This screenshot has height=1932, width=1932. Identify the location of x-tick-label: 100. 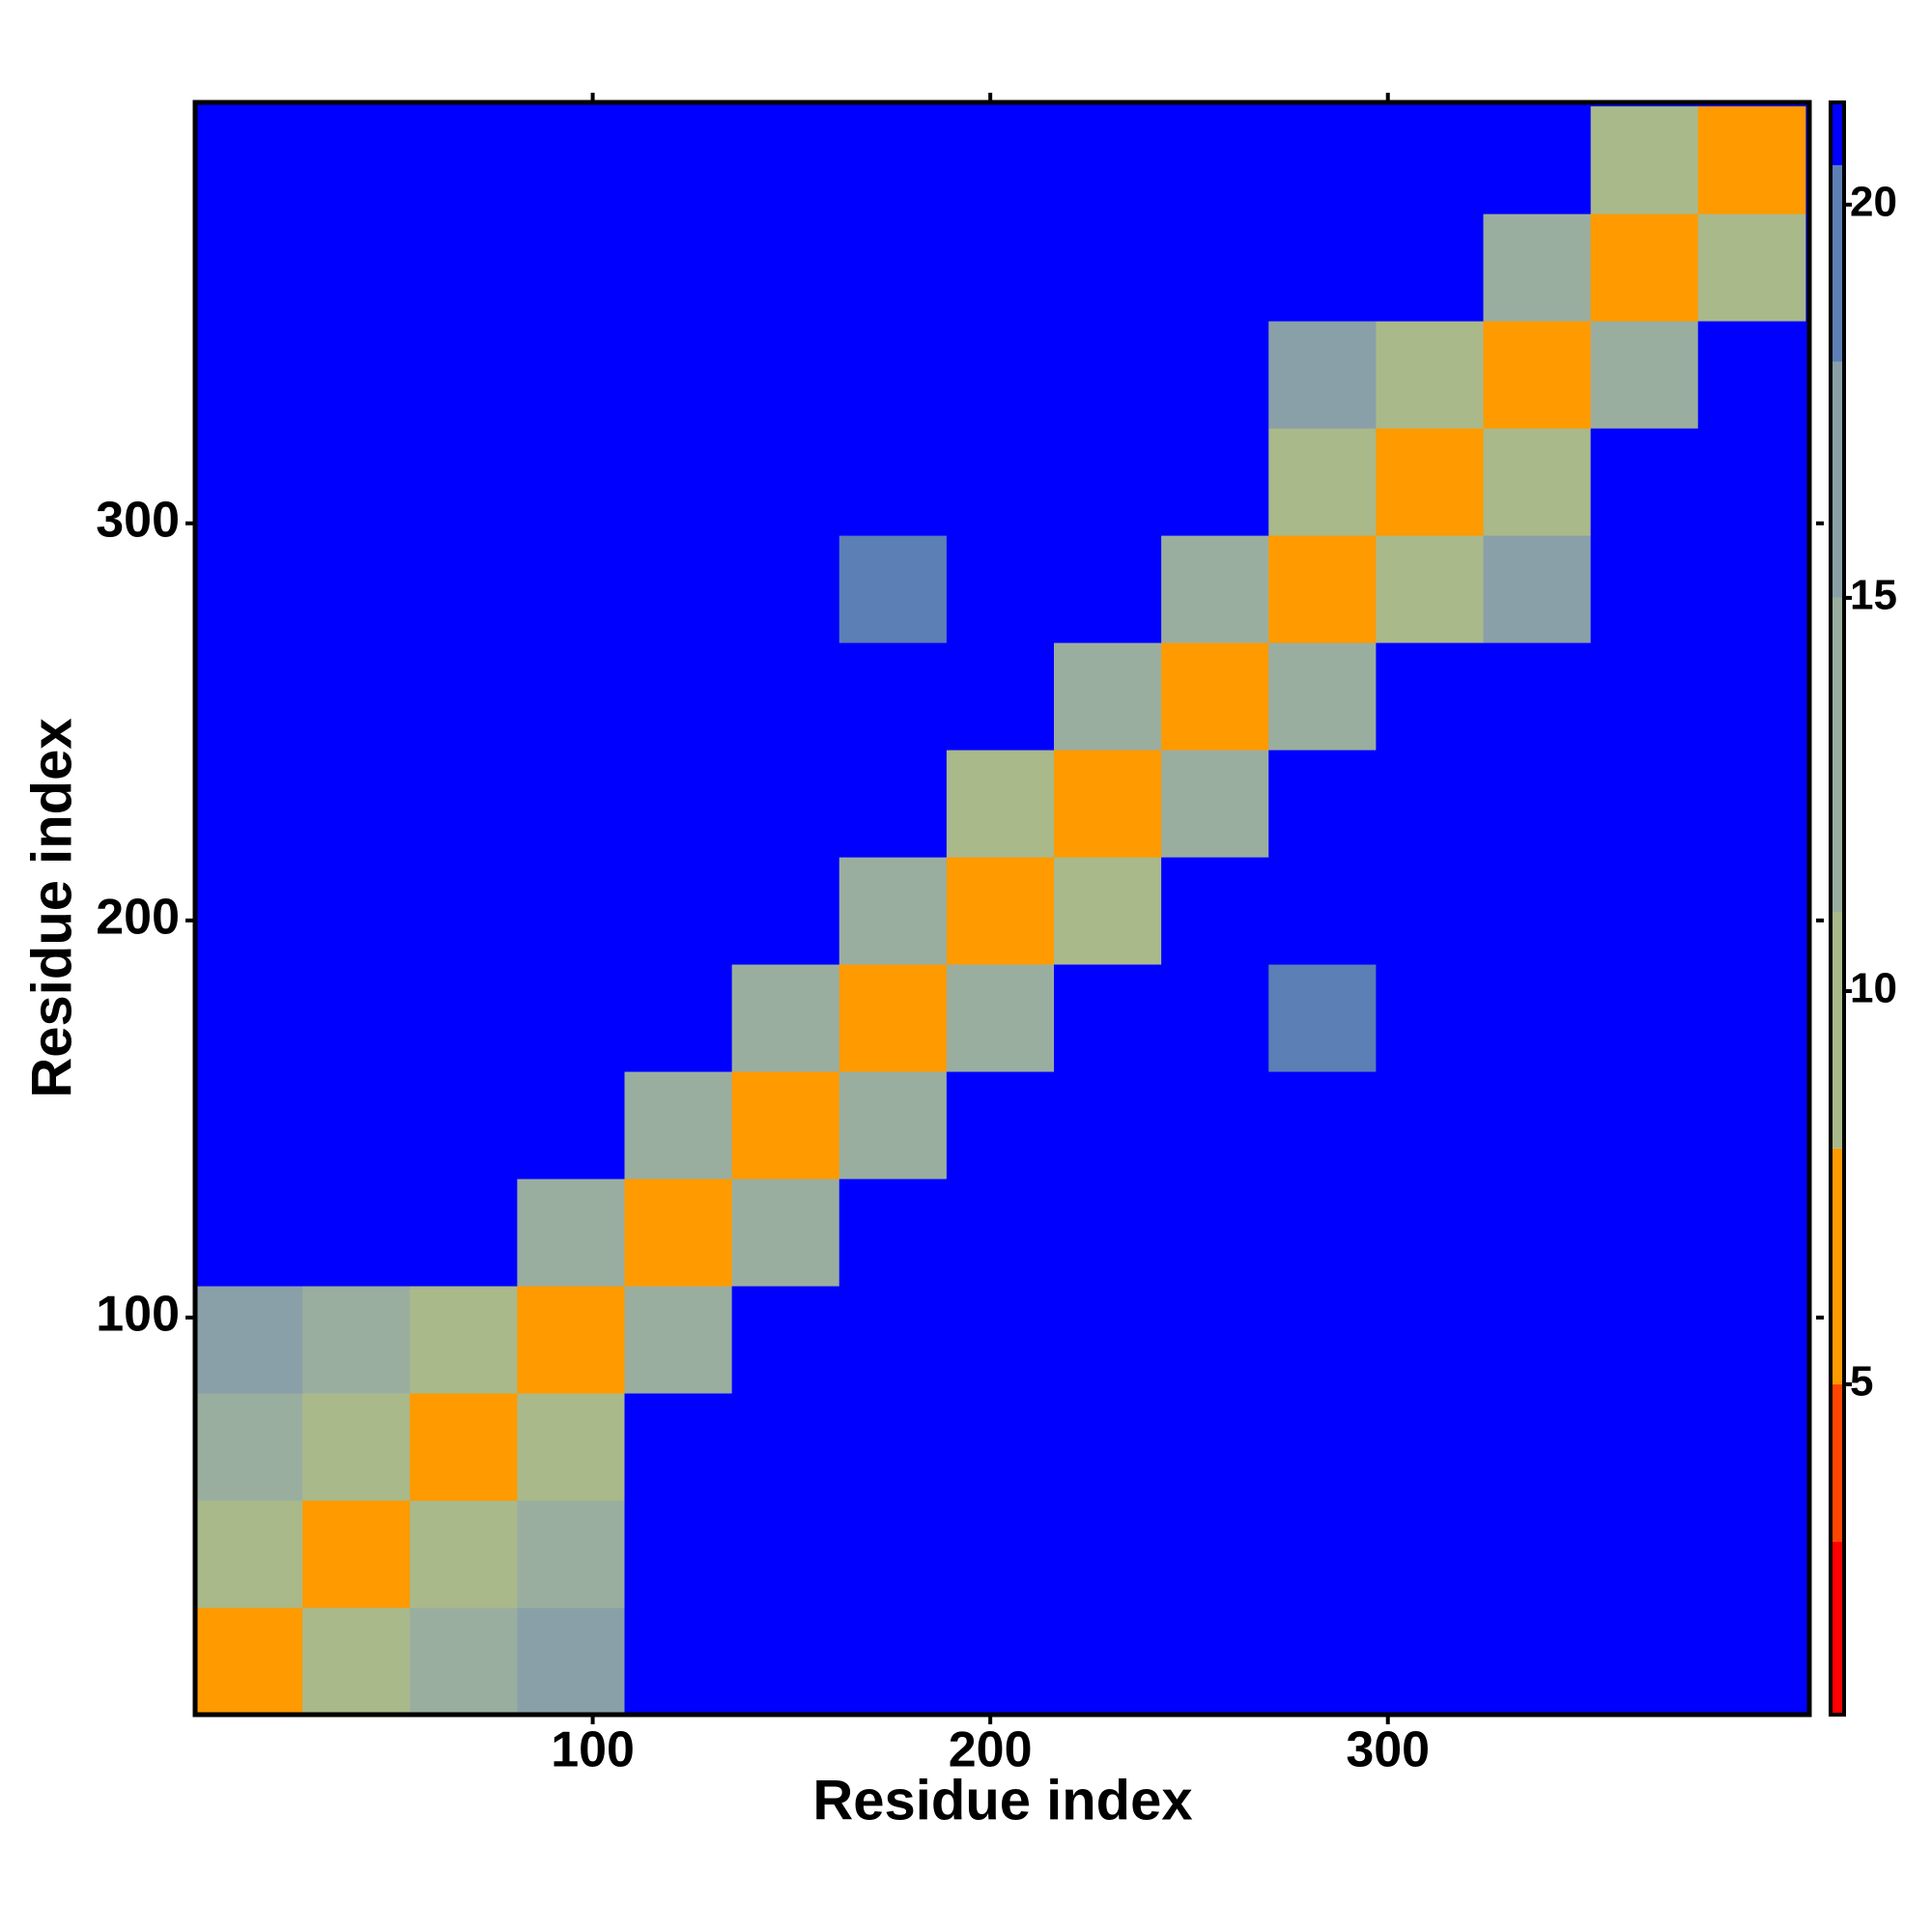
(593, 1750).